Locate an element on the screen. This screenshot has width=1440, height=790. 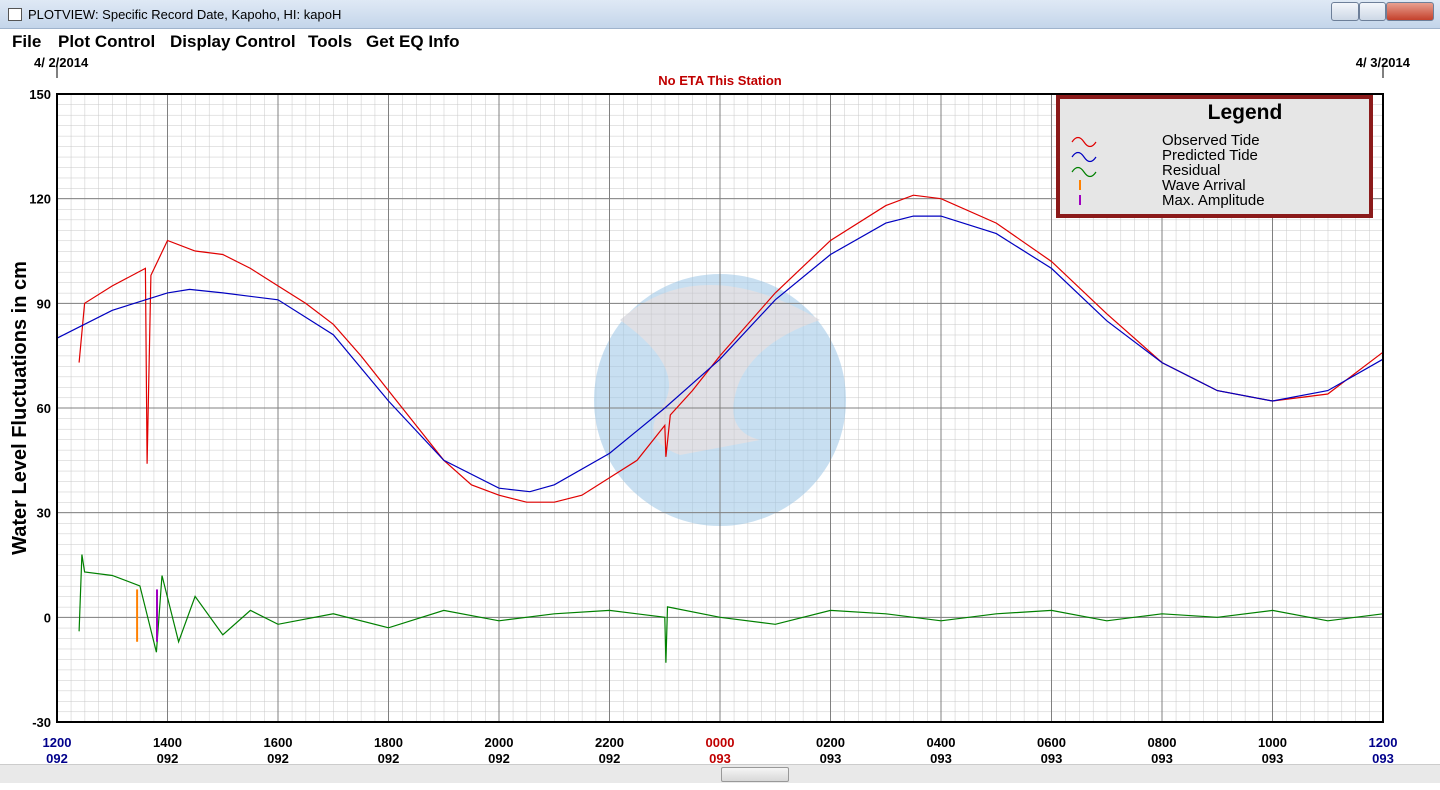
y-tick-label: 90 is located at coordinates (44, 303).